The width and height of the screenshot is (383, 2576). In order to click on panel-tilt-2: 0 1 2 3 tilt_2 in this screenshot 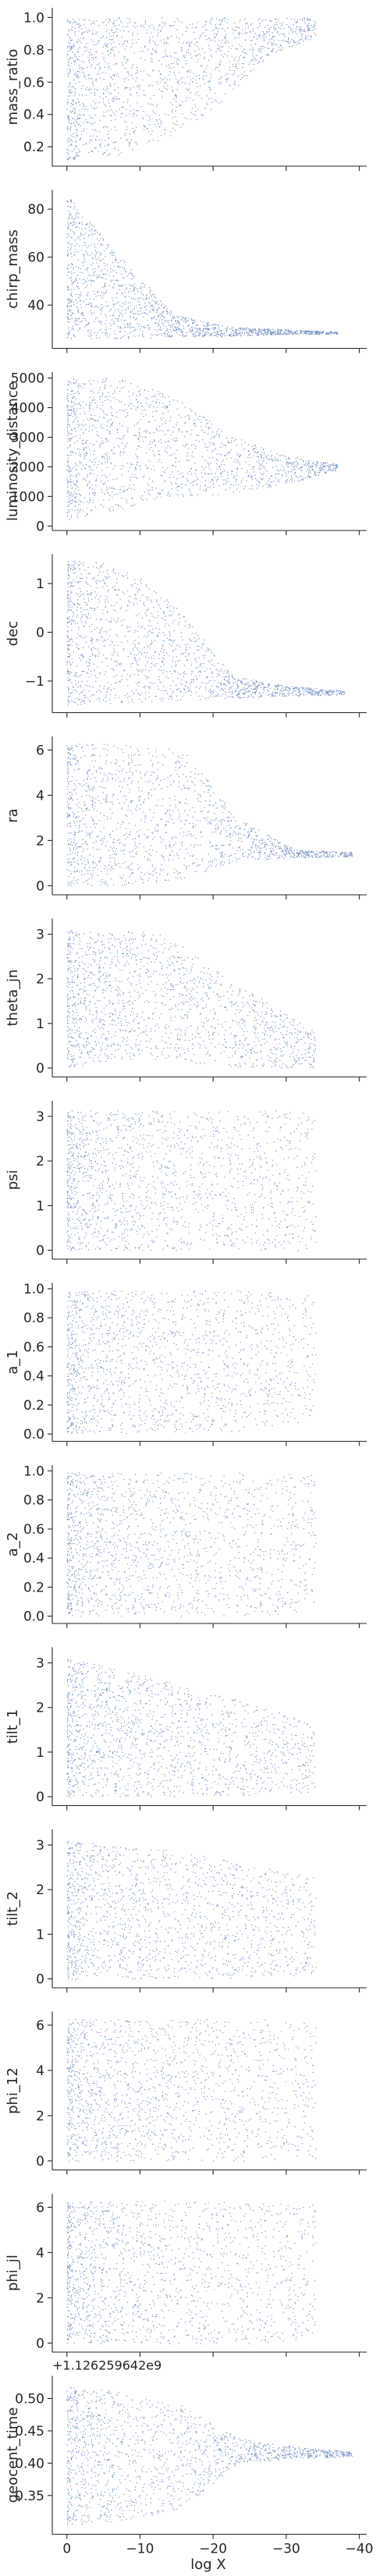, I will do `click(186, 1910)`.